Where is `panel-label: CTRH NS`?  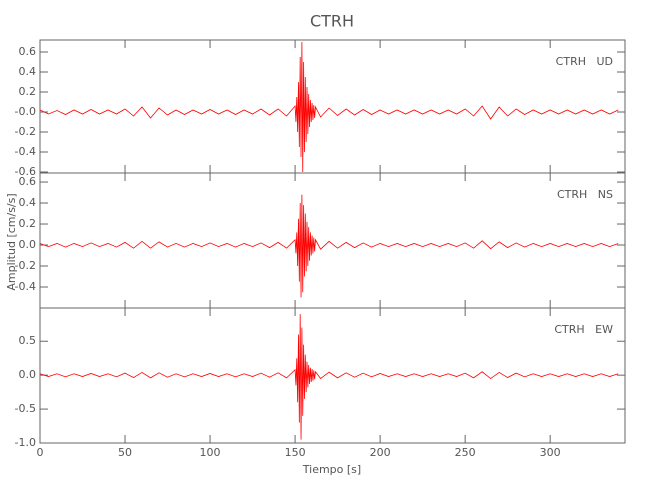
panel-label: CTRH NS is located at coordinates (585, 194).